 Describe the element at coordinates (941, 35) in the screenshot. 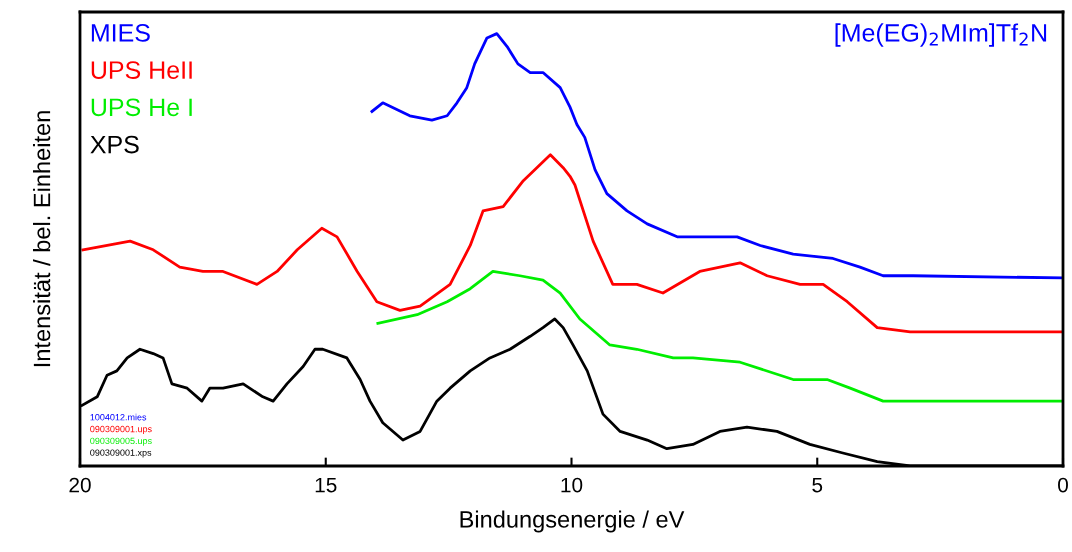

I see `chart-title: [Me(EG)$_{2}$MIm]Tf$_{2}$N` at that location.